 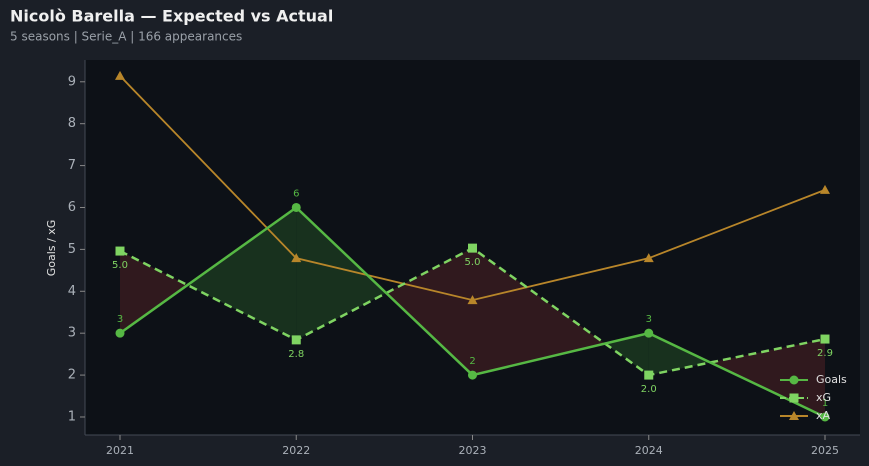 I want to click on data-label: 2.8, so click(x=296, y=354).